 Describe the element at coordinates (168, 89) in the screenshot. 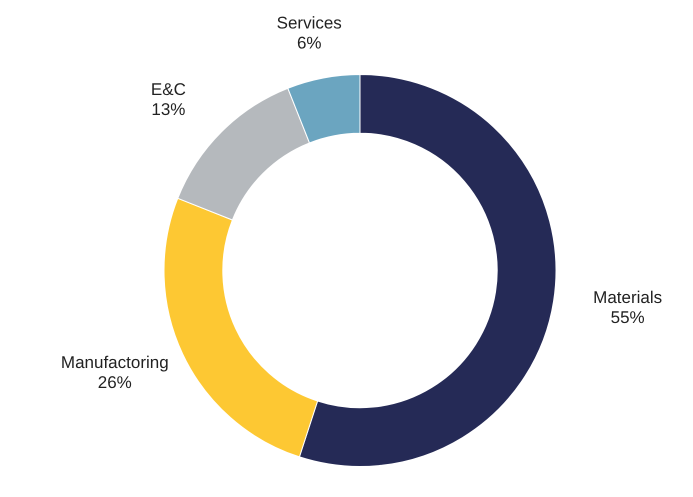

I see `slice-label: E&C` at that location.